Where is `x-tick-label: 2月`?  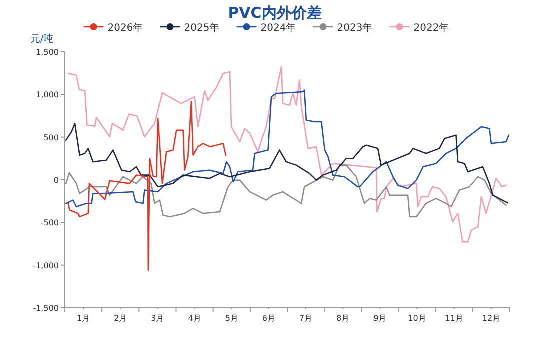
x-tick-label: 2月 is located at coordinates (121, 318).